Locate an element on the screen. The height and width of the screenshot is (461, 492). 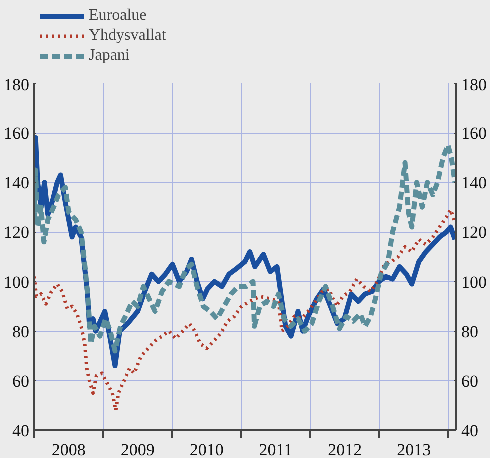
y-tick-label: 60 is located at coordinates (21, 381).